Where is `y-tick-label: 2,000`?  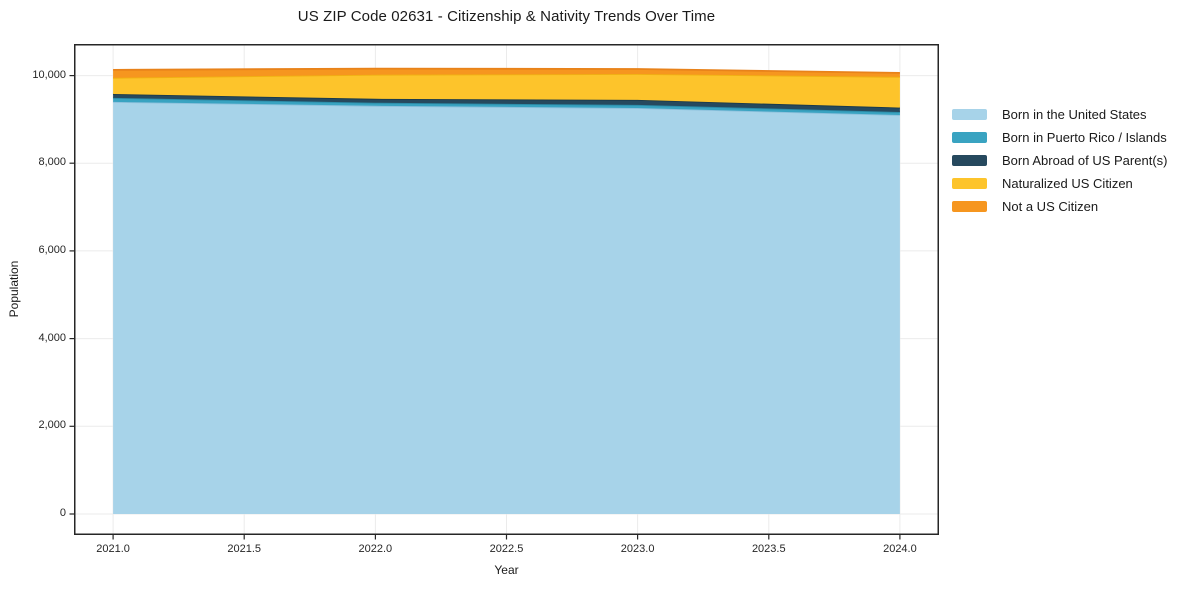 y-tick-label: 2,000 is located at coordinates (52, 425).